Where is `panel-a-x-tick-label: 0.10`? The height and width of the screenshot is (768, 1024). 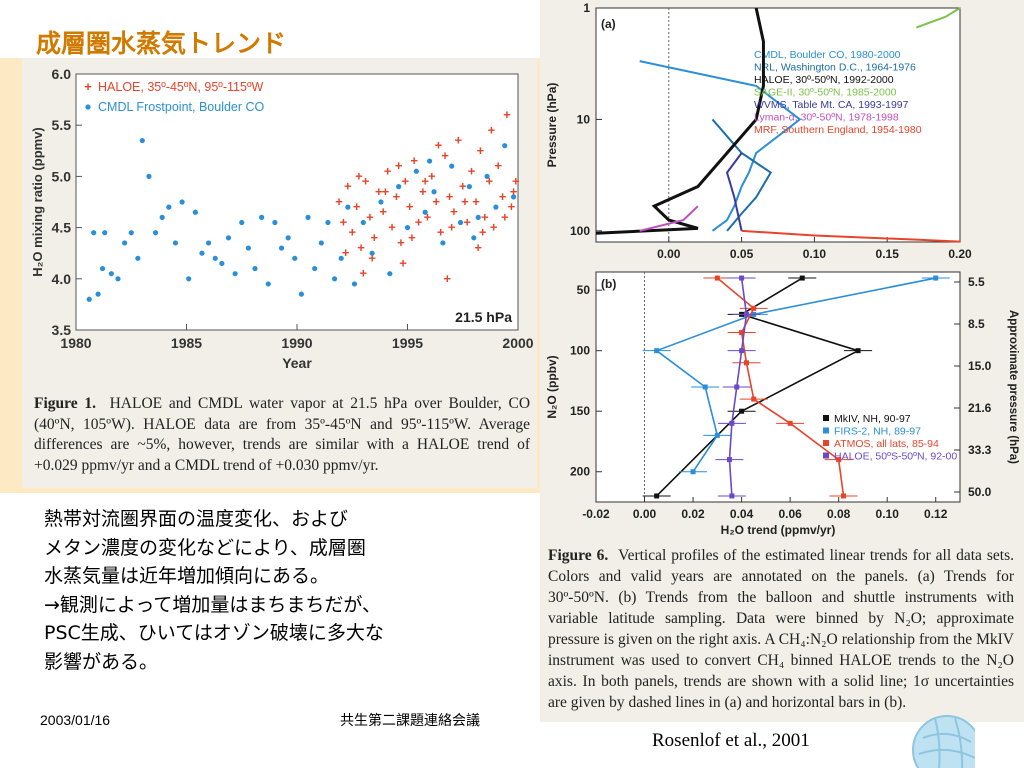 panel-a-x-tick-label: 0.10 is located at coordinates (815, 254).